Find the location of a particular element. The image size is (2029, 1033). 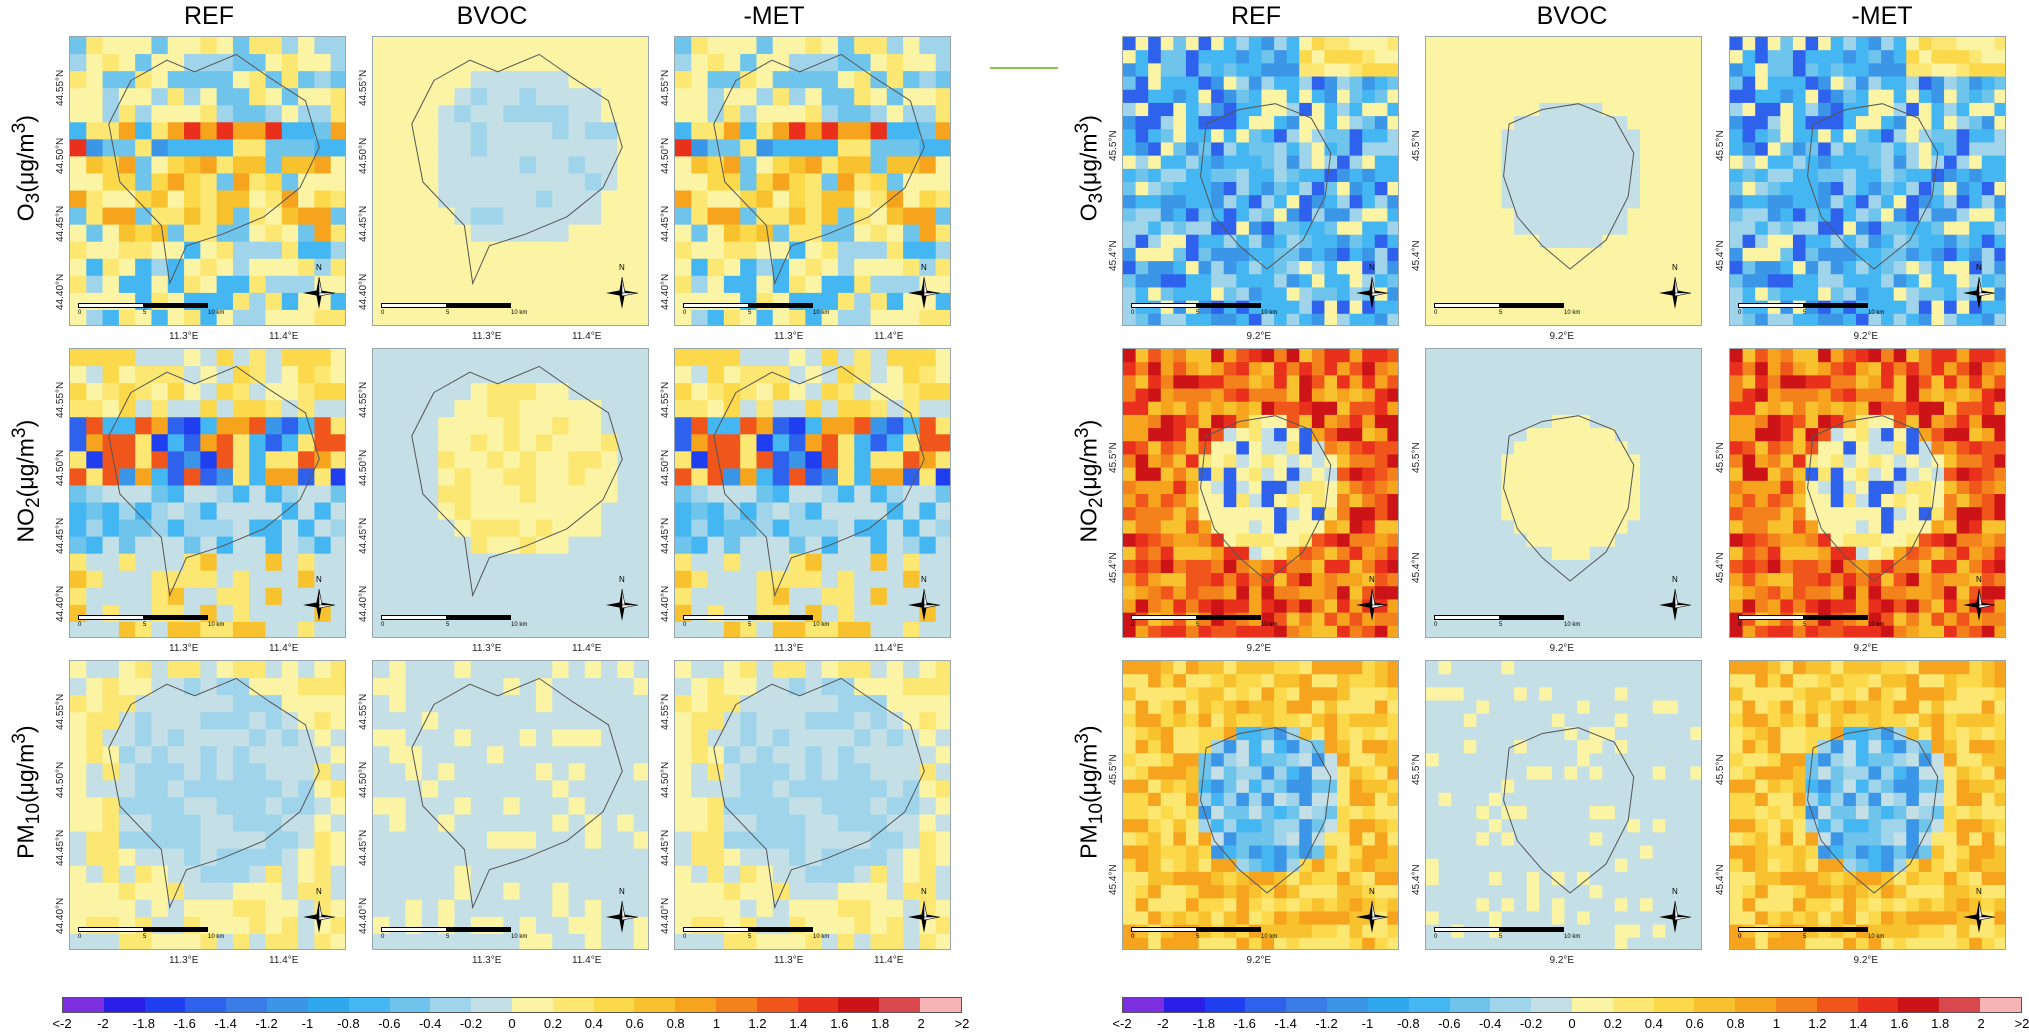

colorbar-tick-label: 0.4 is located at coordinates (1653, 1023).